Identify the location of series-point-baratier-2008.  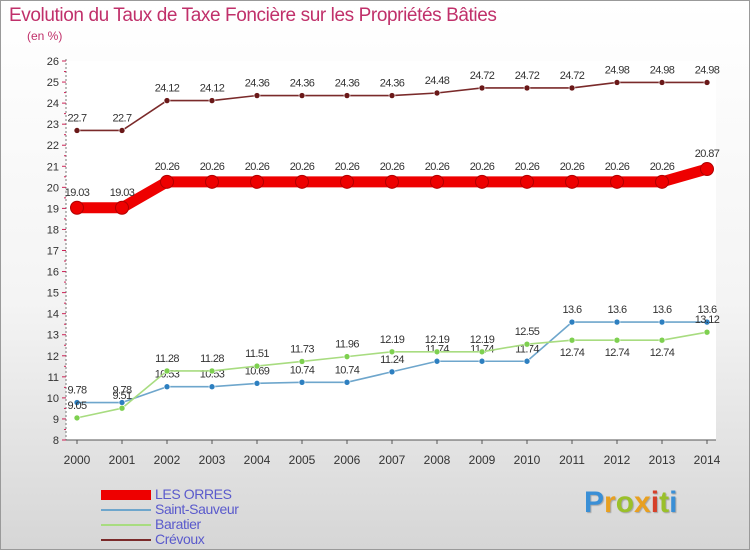
(437, 352).